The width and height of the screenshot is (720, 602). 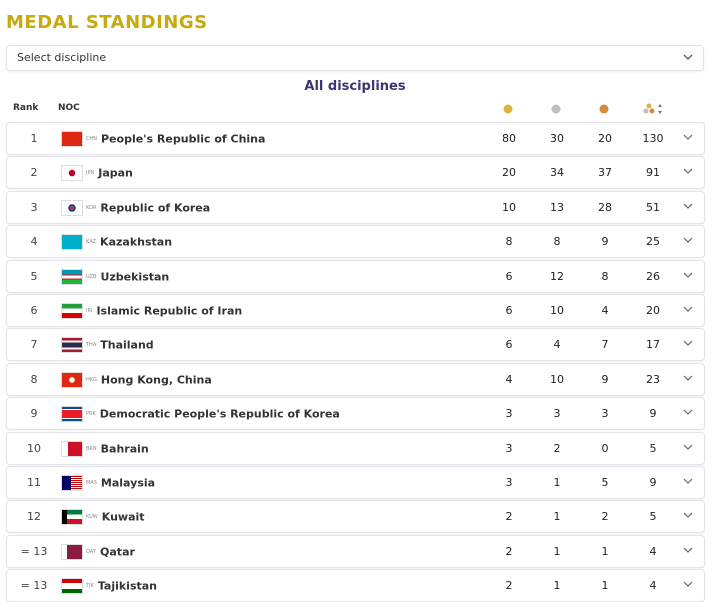 What do you see at coordinates (90, 173) in the screenshot?
I see `noc-code: JPN` at bounding box center [90, 173].